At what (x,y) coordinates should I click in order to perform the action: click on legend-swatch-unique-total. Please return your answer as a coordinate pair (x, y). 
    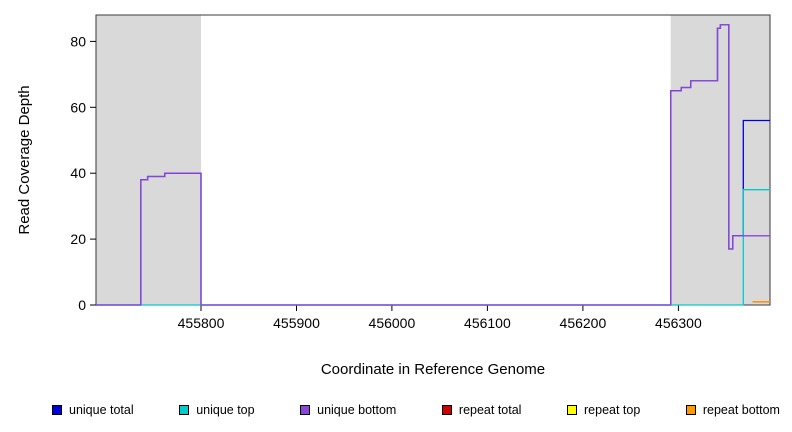
    Looking at the image, I should click on (57, 410).